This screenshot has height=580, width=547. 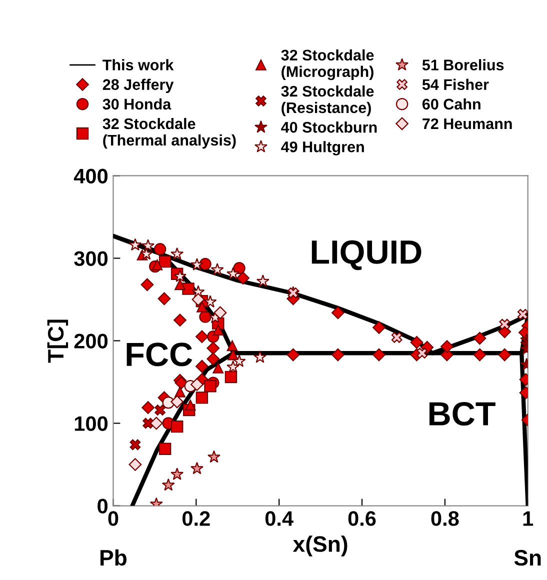 What do you see at coordinates (451, 104) in the screenshot?
I see `legend-label: 60 Cahn` at bounding box center [451, 104].